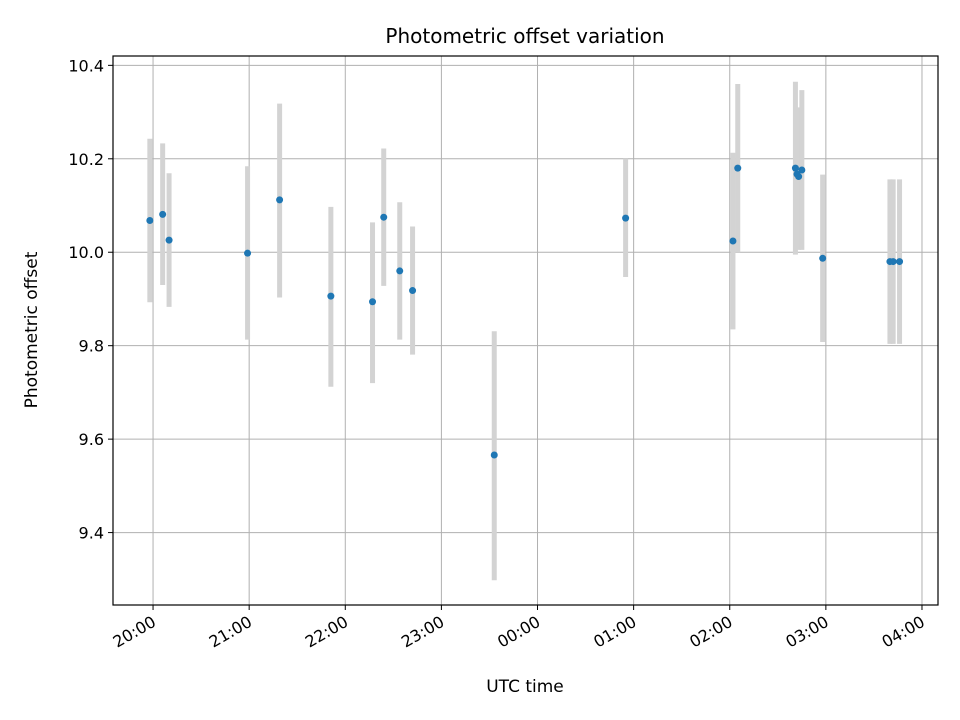  Describe the element at coordinates (86, 159) in the screenshot. I see `y-tick-label: 10.2` at that location.